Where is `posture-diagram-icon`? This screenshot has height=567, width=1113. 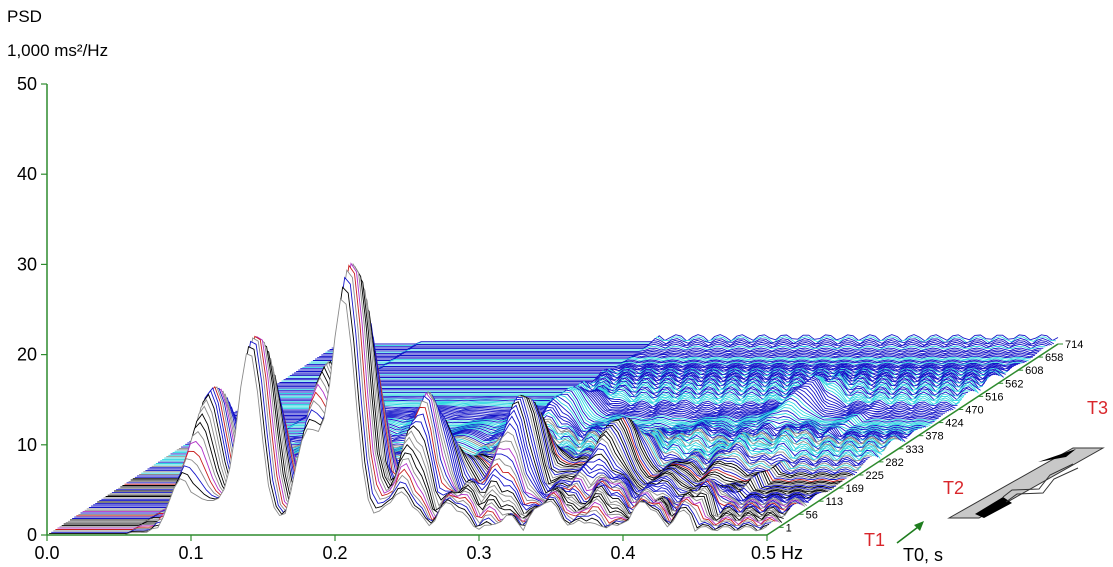
posture-diagram-icon is located at coordinates (1026, 483).